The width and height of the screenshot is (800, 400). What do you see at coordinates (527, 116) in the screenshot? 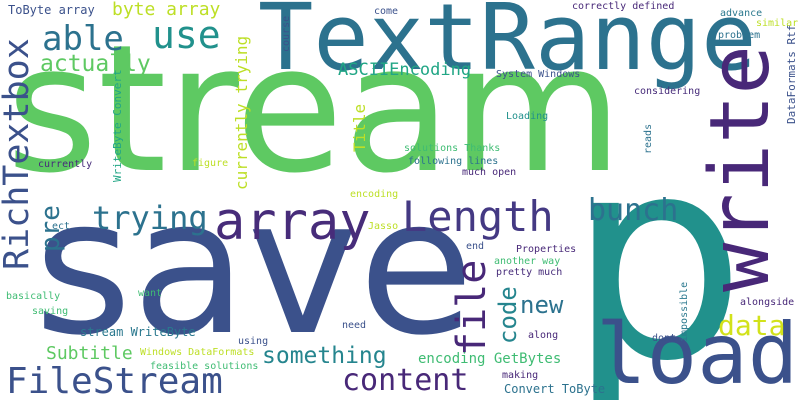
I see `word: Loading` at bounding box center [527, 116].